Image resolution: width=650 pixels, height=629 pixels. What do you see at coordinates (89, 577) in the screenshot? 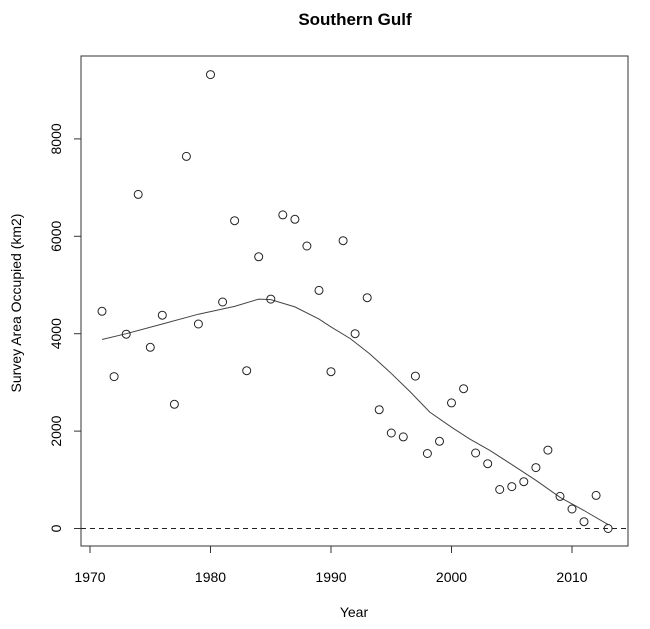
I see `x-tick-label: 1970` at bounding box center [89, 577].